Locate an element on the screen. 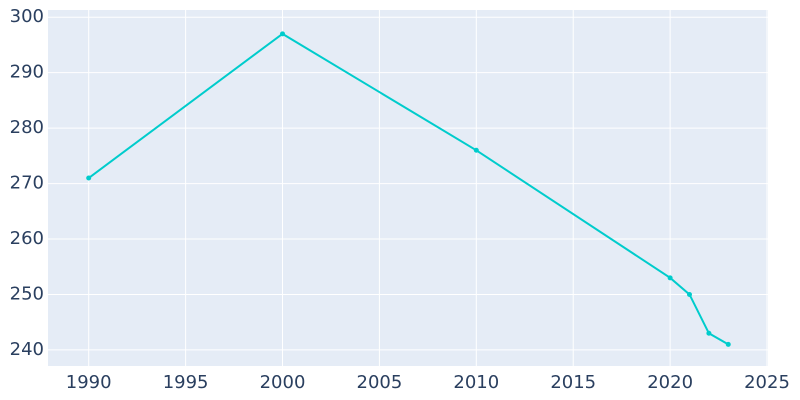 The height and width of the screenshot is (400, 800). x-tick-label: 1995 is located at coordinates (186, 382).